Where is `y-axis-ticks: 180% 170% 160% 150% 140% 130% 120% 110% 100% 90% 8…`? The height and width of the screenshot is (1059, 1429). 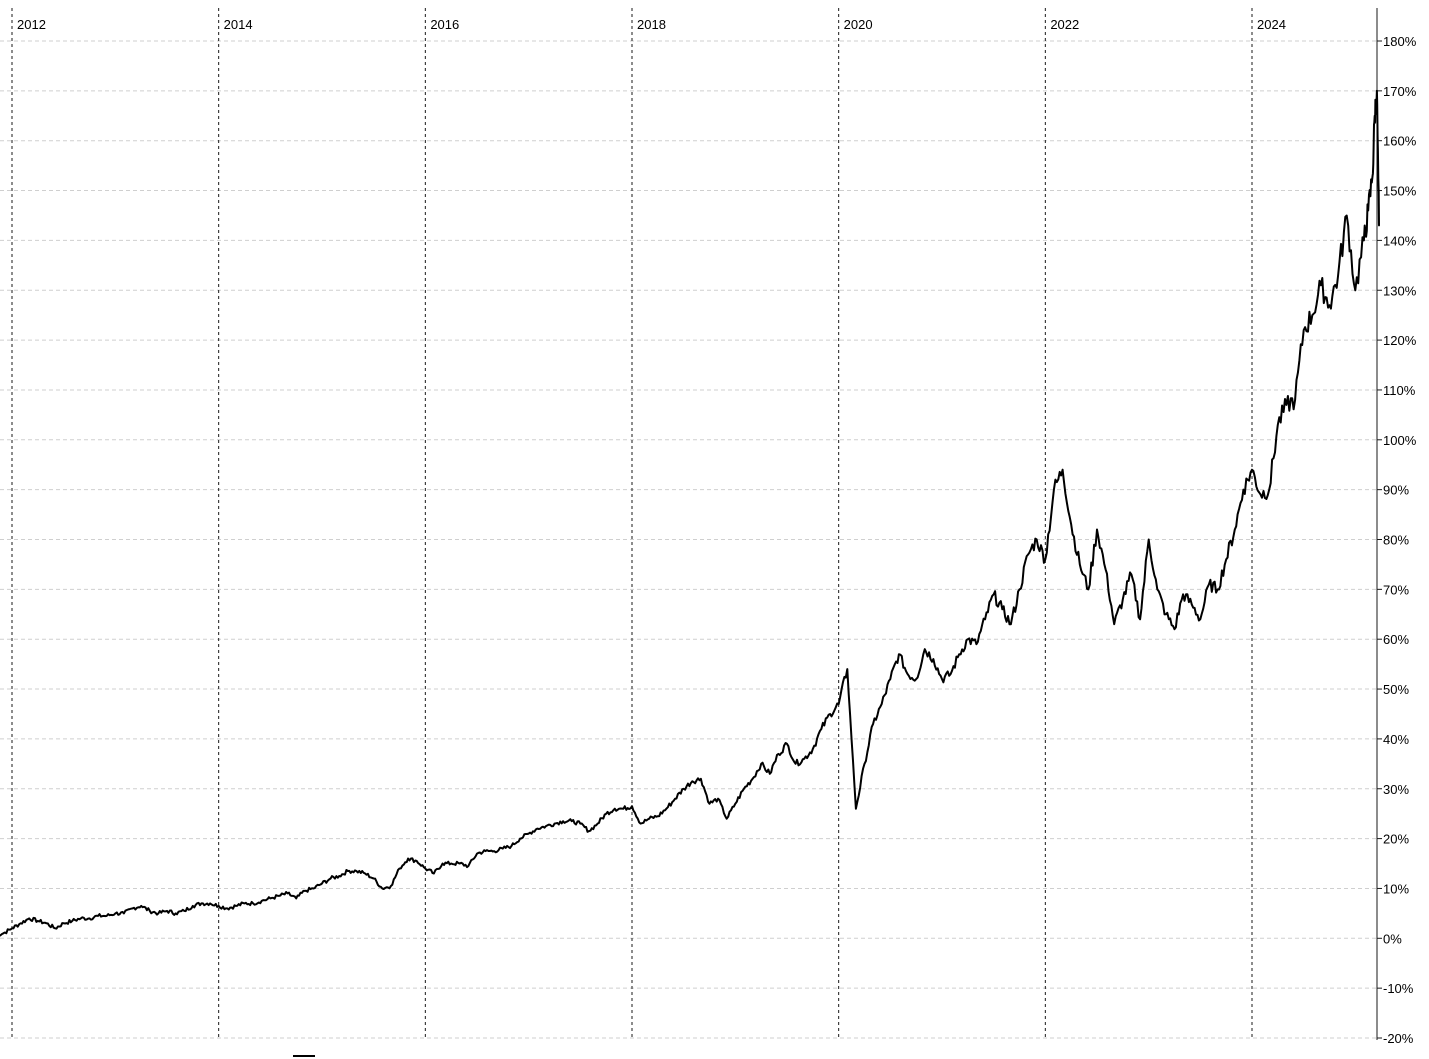 y-axis-ticks: 180% 170% 160% 150% 140% 130% 120% 110% 100% 90% 8… is located at coordinates (1397, 540).